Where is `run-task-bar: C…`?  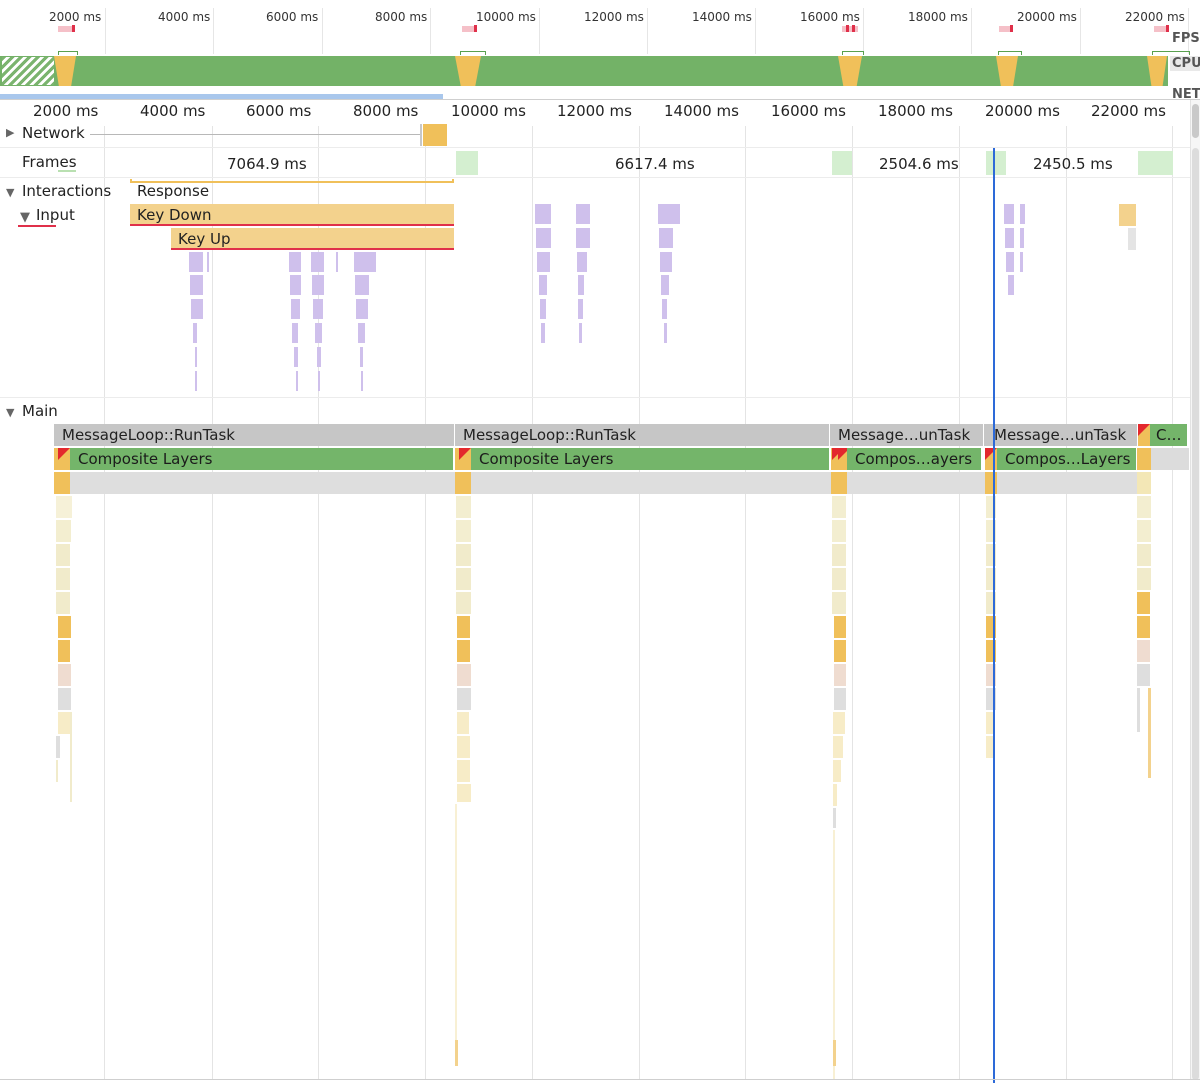
run-task-bar: C… is located at coordinates (1169, 435).